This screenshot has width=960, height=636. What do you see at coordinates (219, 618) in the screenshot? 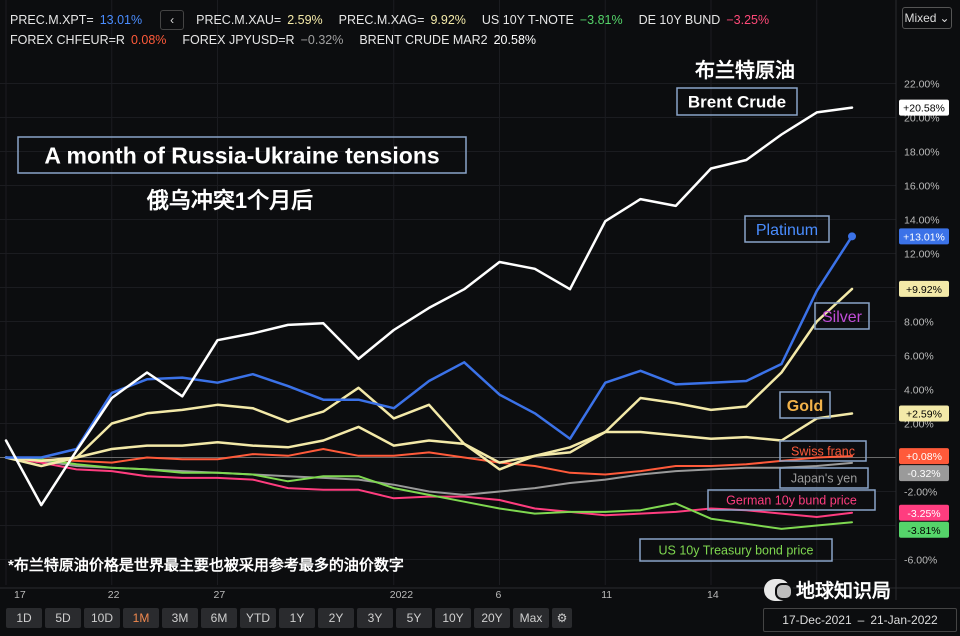
I see `range-button-6m: 6M` at bounding box center [219, 618].